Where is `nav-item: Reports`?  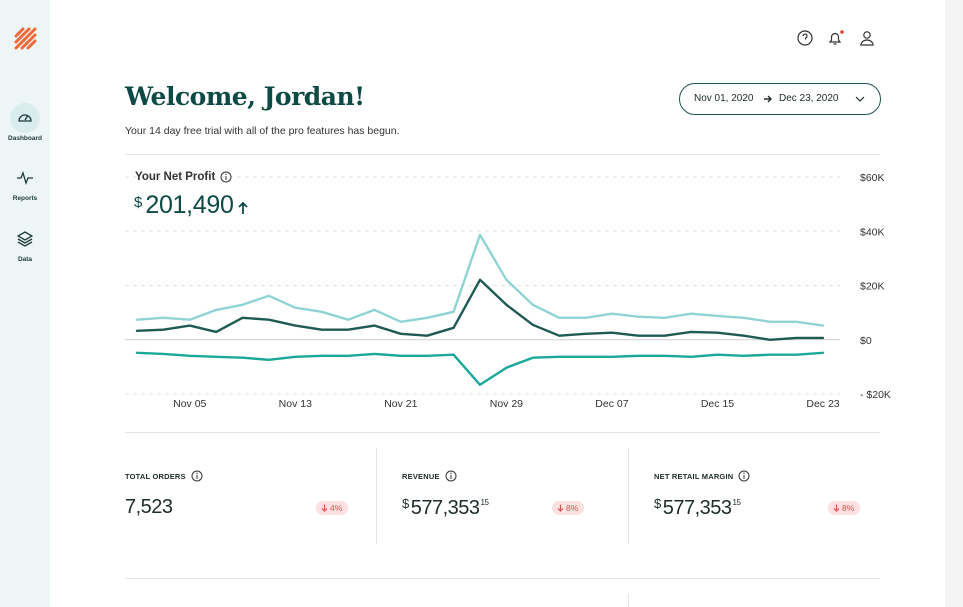
nav-item: Reports is located at coordinates (25, 198).